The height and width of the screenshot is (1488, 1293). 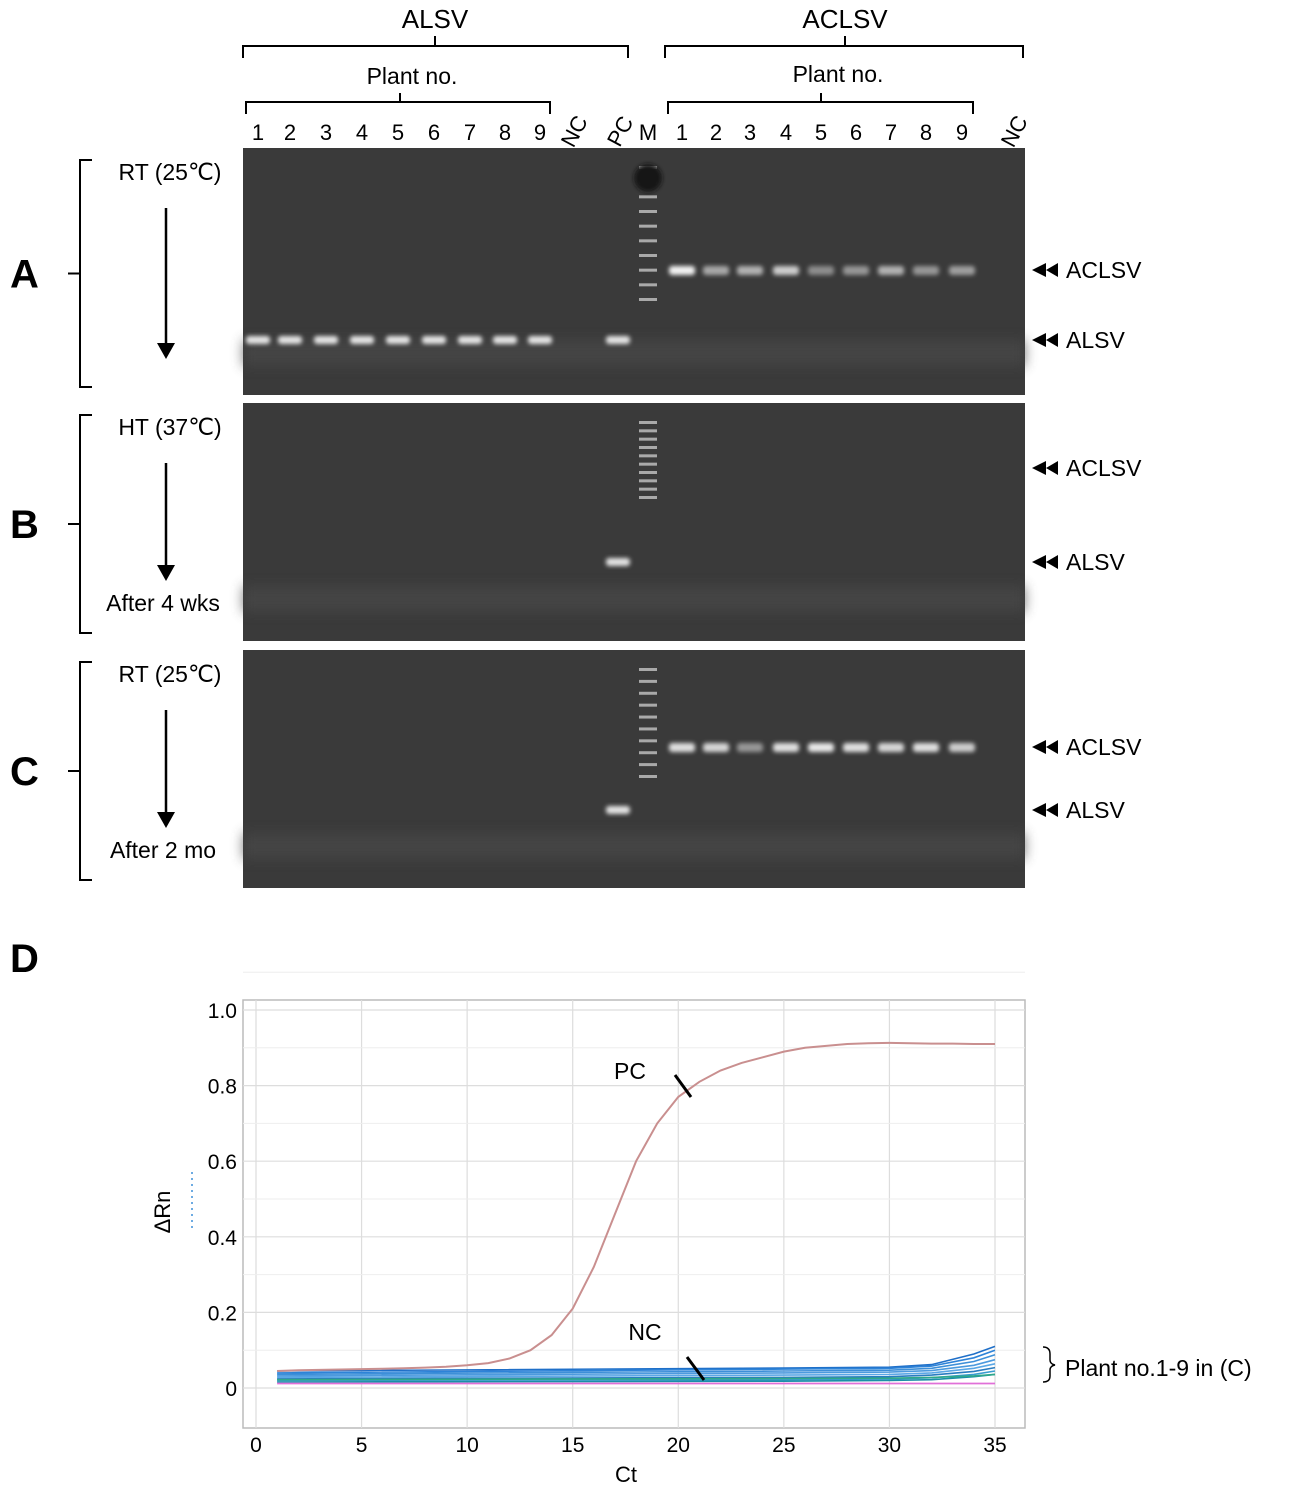 What do you see at coordinates (362, 1445) in the screenshot?
I see `x-tick-label: 5` at bounding box center [362, 1445].